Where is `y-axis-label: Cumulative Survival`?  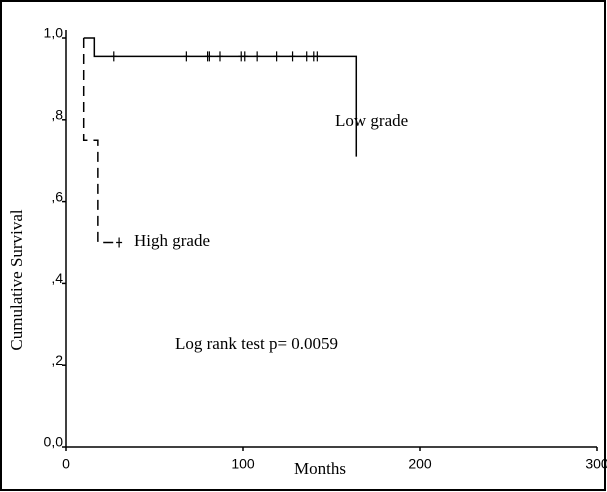 y-axis-label: Cumulative Survival is located at coordinates (16, 279).